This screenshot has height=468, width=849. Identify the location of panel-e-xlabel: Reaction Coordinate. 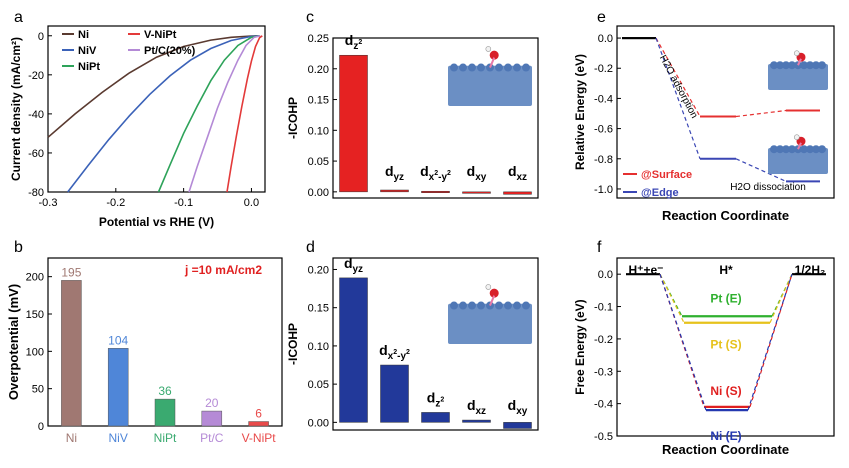
(725, 215).